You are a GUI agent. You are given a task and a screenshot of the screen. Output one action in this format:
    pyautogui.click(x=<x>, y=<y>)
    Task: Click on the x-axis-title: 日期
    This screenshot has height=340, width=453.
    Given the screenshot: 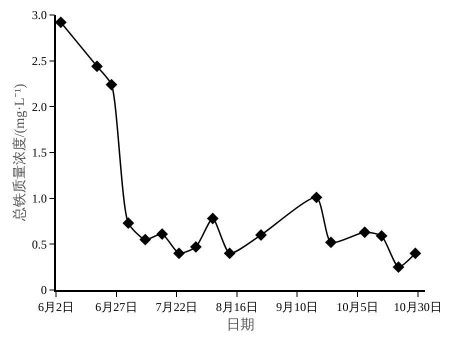 What is the action you would take?
    pyautogui.click(x=240, y=324)
    